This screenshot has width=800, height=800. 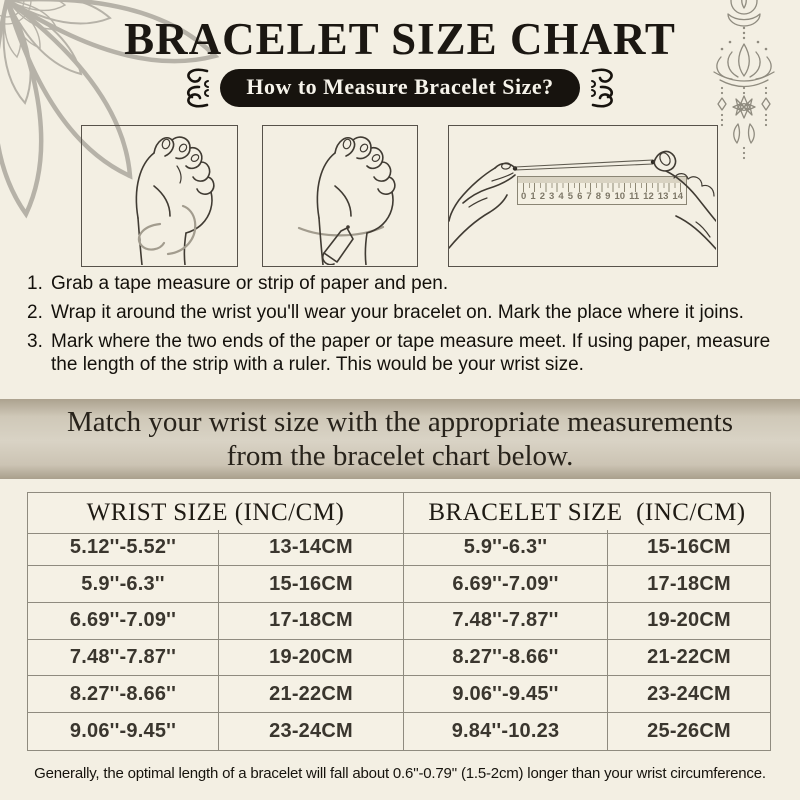 I want to click on how-to-measure-pill: How to Measure Bracelet Size?, so click(x=400, y=88).